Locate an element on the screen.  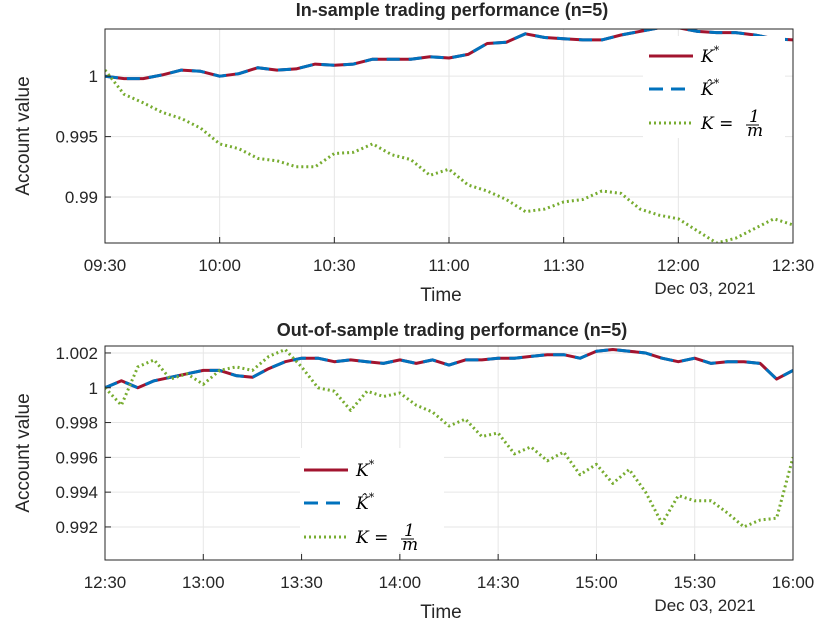
x-tick-label: 09:30 is located at coordinates (105, 265).